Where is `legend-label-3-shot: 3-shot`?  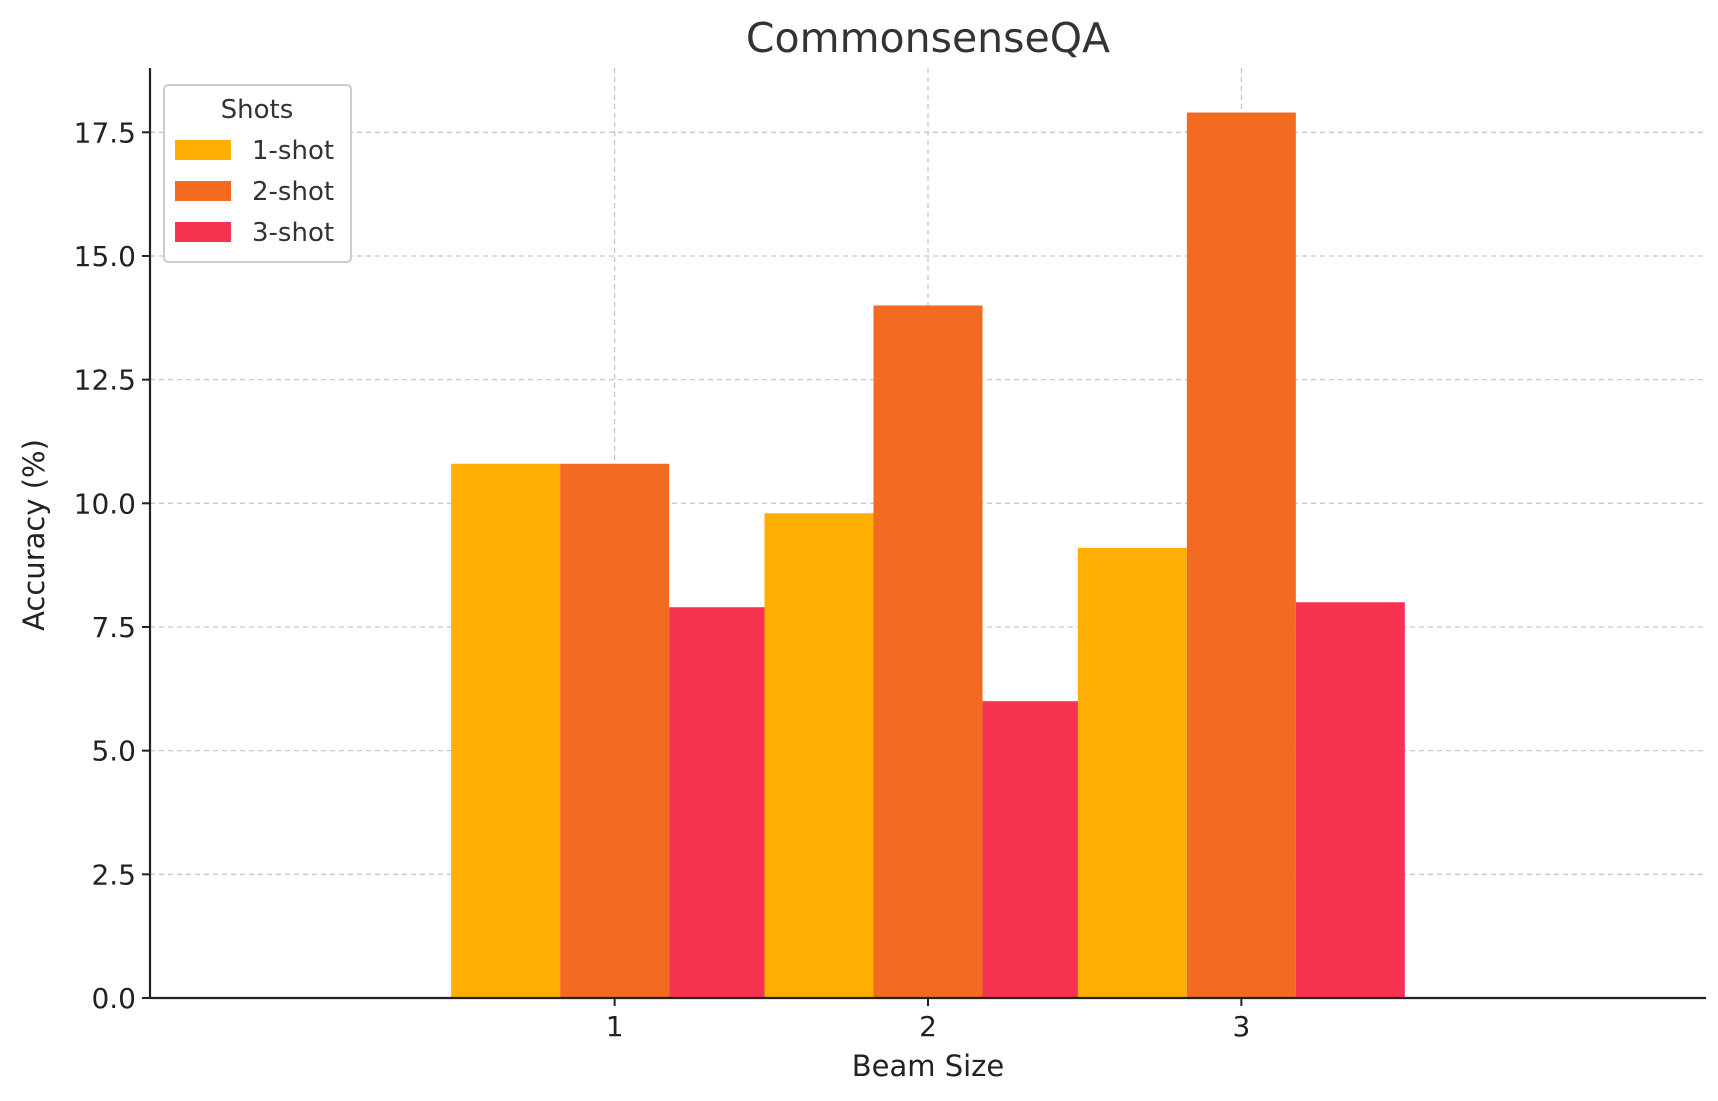 legend-label-3-shot: 3-shot is located at coordinates (293, 233).